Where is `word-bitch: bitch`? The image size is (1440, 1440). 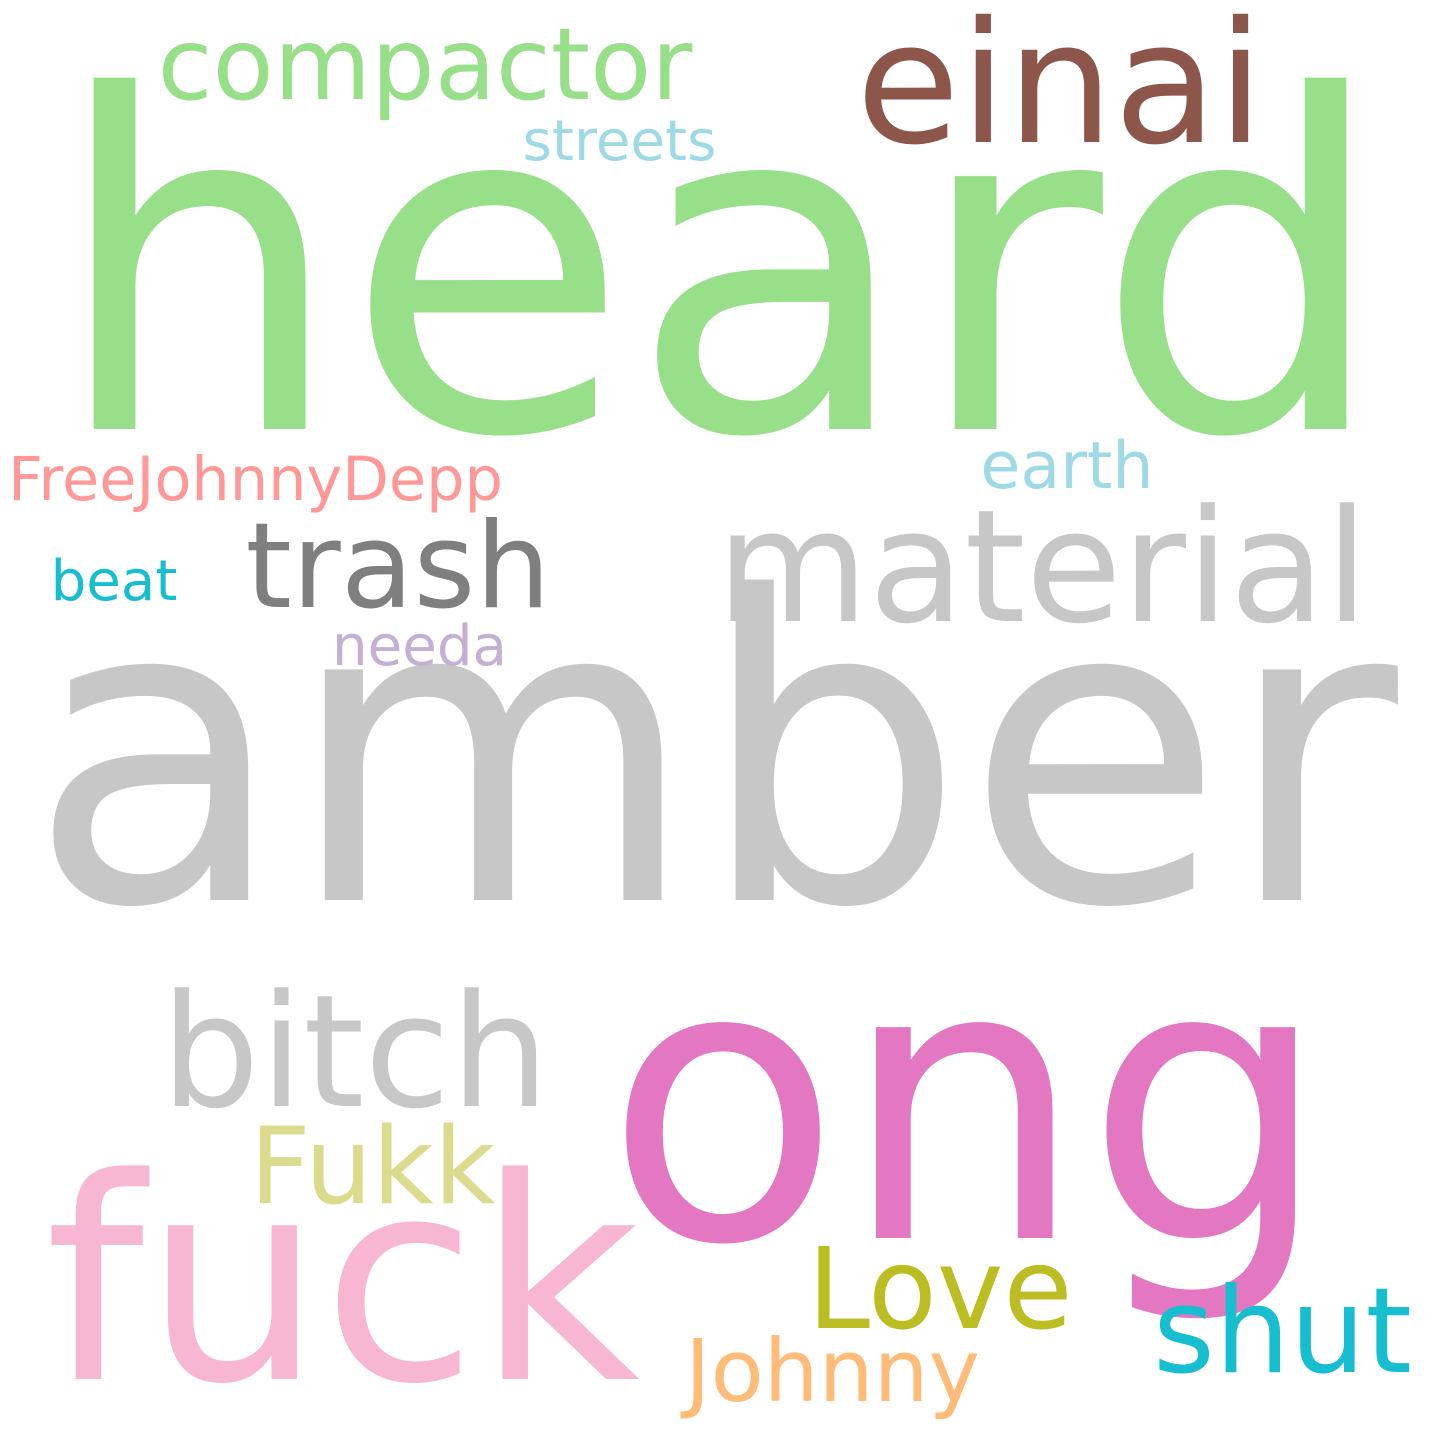 word-bitch: bitch is located at coordinates (355, 1052).